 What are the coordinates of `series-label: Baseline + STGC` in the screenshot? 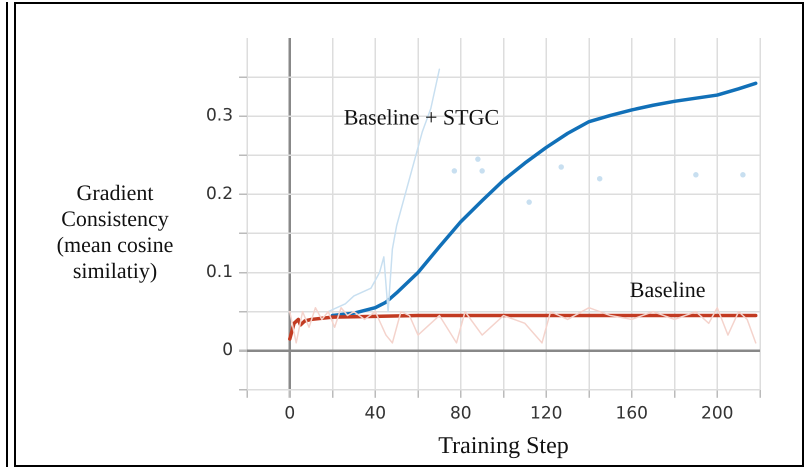 It's located at (422, 117).